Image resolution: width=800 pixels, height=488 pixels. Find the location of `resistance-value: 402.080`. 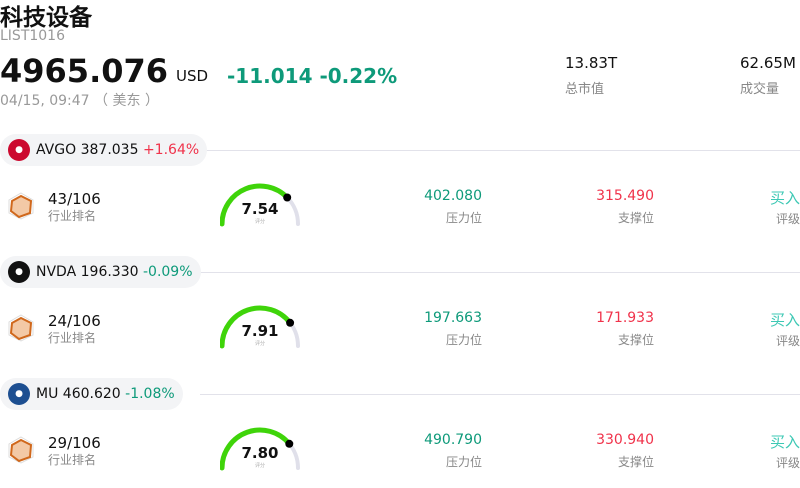

resistance-value: 402.080 is located at coordinates (453, 196).